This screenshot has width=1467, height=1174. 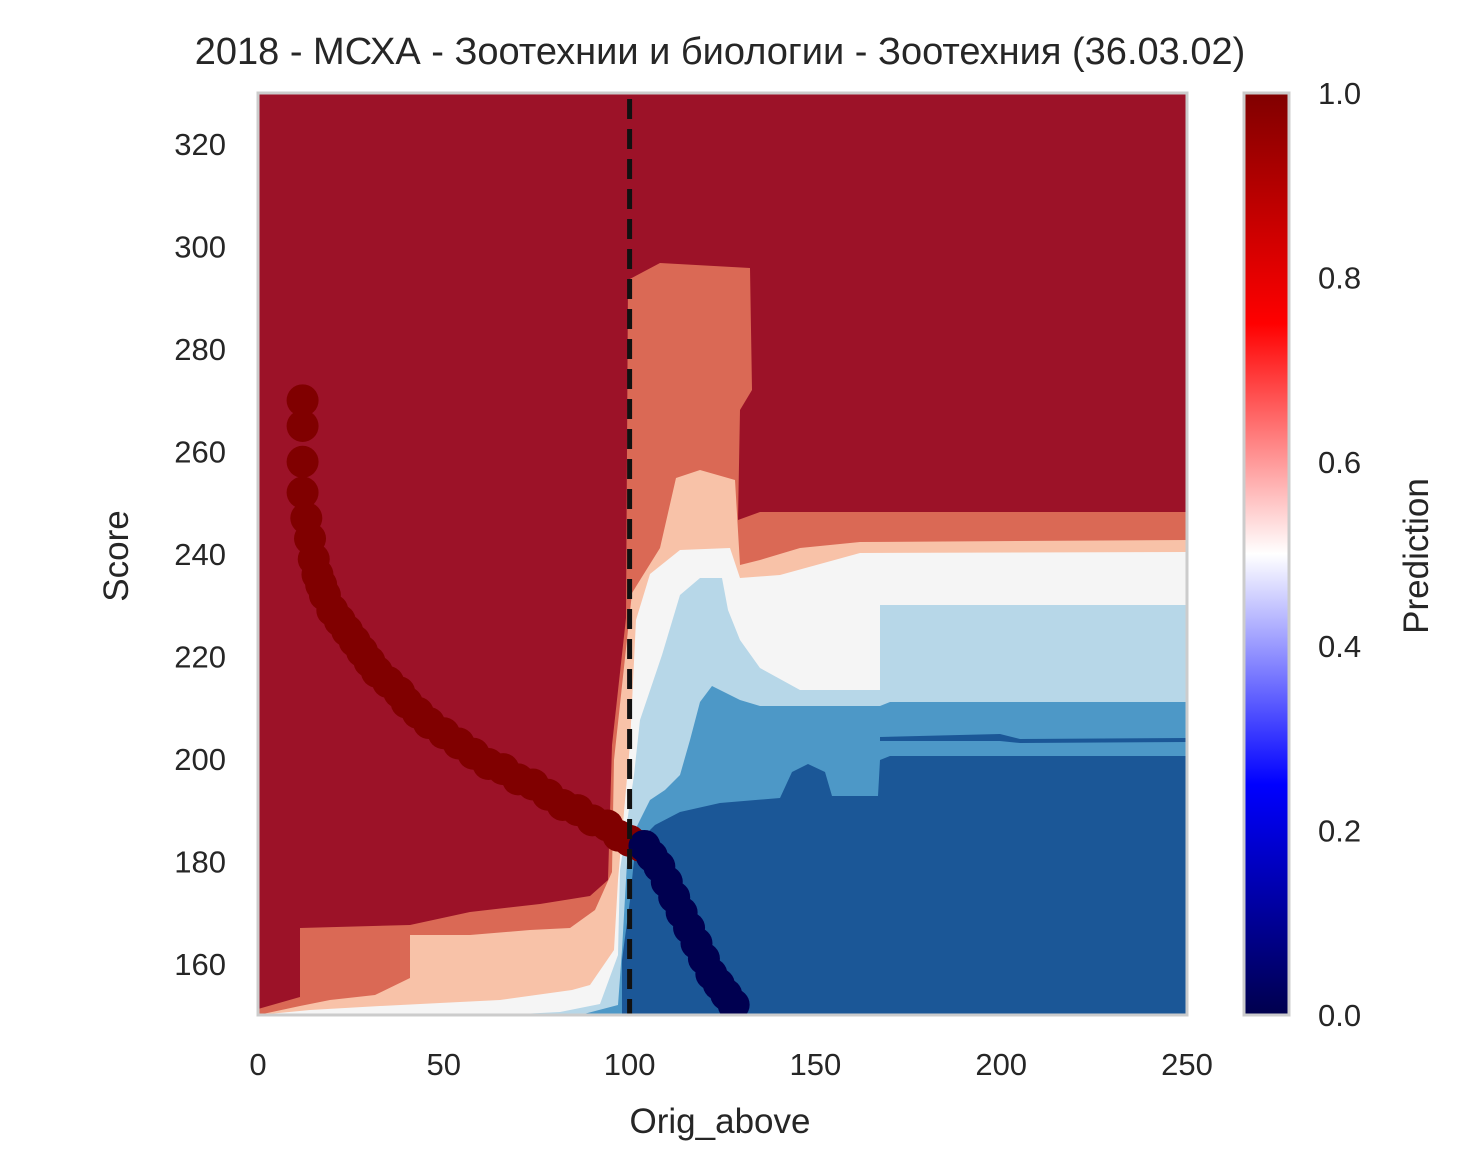 I want to click on x-tick-label-50: 50, so click(x=444, y=1064).